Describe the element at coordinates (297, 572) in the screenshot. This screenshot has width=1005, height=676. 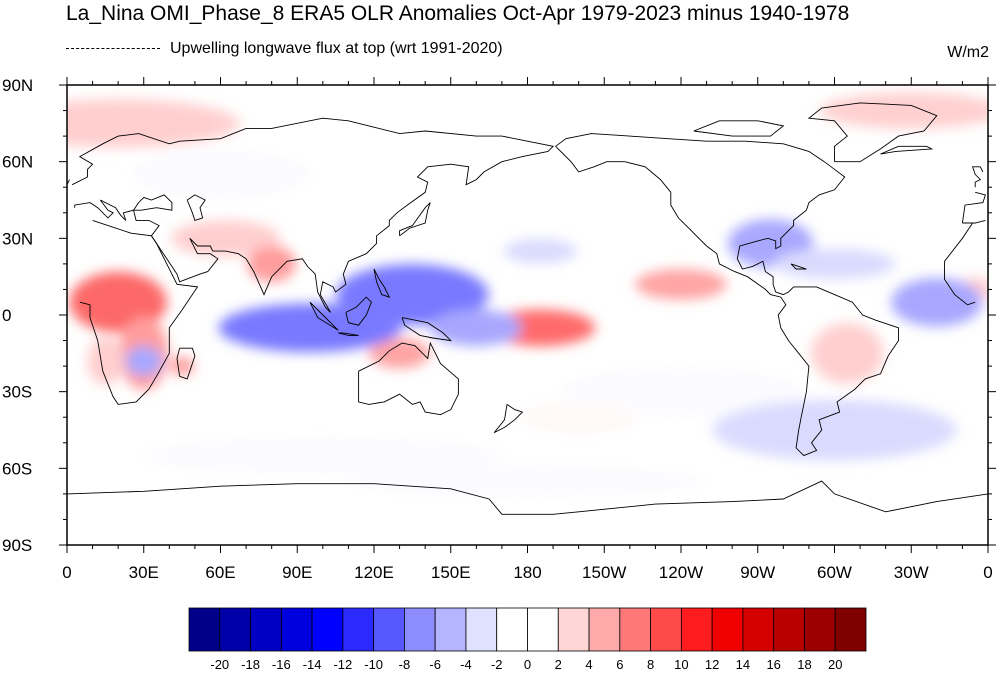
I see `x-tick-label: 90E` at that location.